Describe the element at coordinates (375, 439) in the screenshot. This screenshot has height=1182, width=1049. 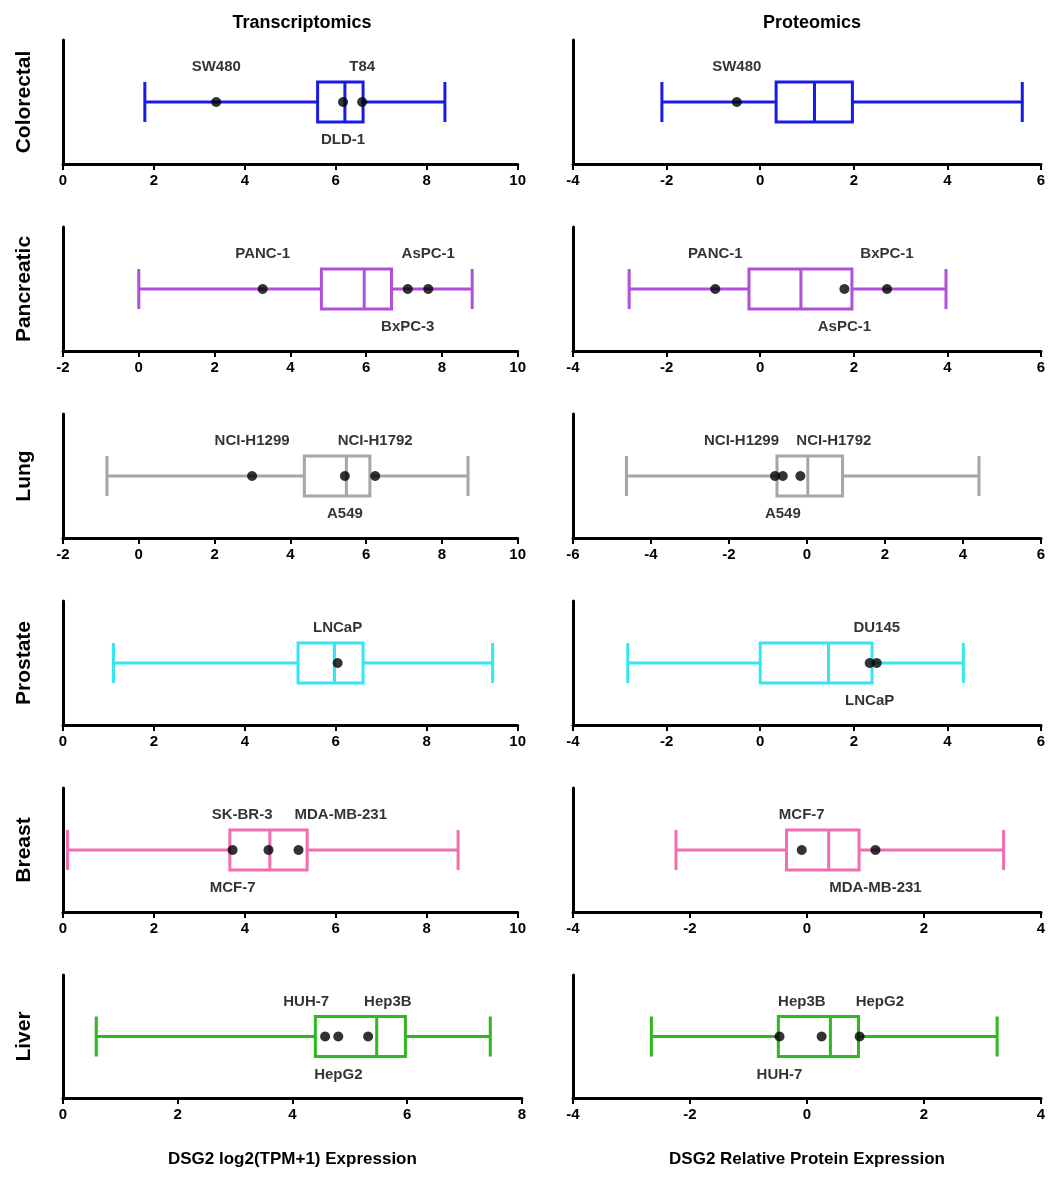
I see `data-label: NCI-H1792` at that location.